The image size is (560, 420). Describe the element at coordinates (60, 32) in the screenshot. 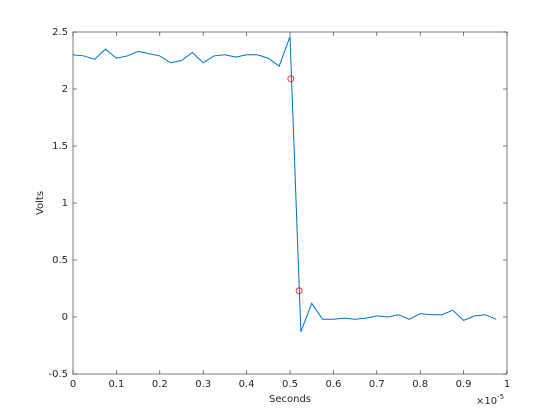

I see `y-tick-label: 2.5` at that location.